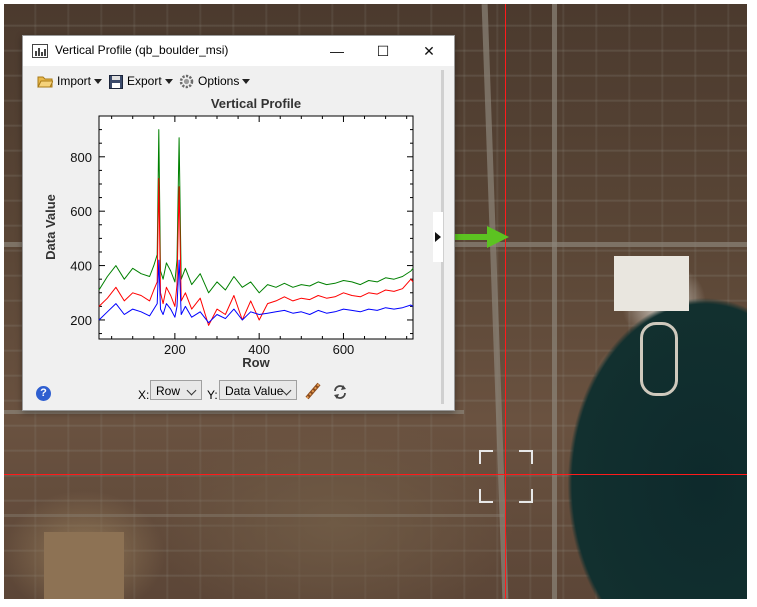  I want to click on tick-labels: 200 400 600 200 400 600 800, so click(212, 253).